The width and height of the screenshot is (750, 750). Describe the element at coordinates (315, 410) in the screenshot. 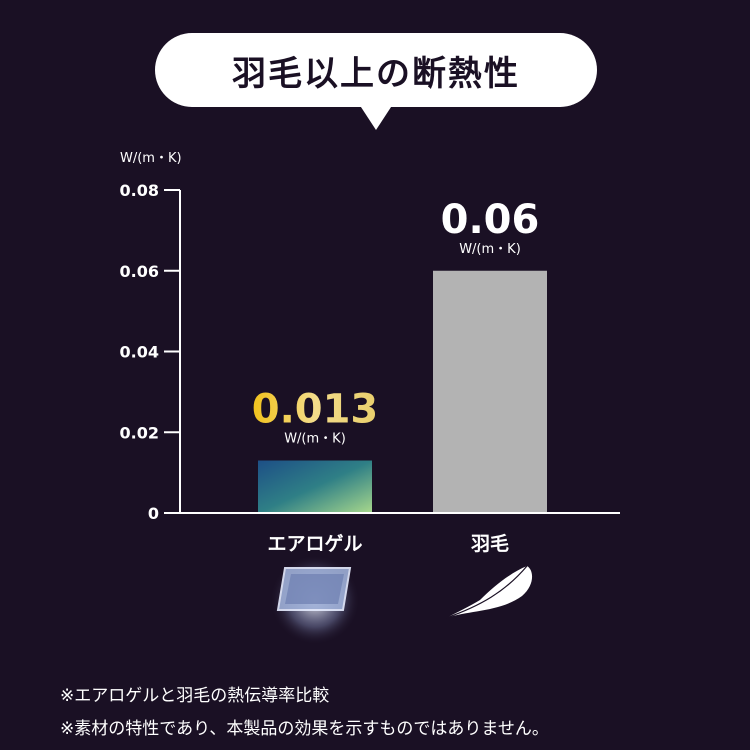

I see `data-label: 0.013` at that location.